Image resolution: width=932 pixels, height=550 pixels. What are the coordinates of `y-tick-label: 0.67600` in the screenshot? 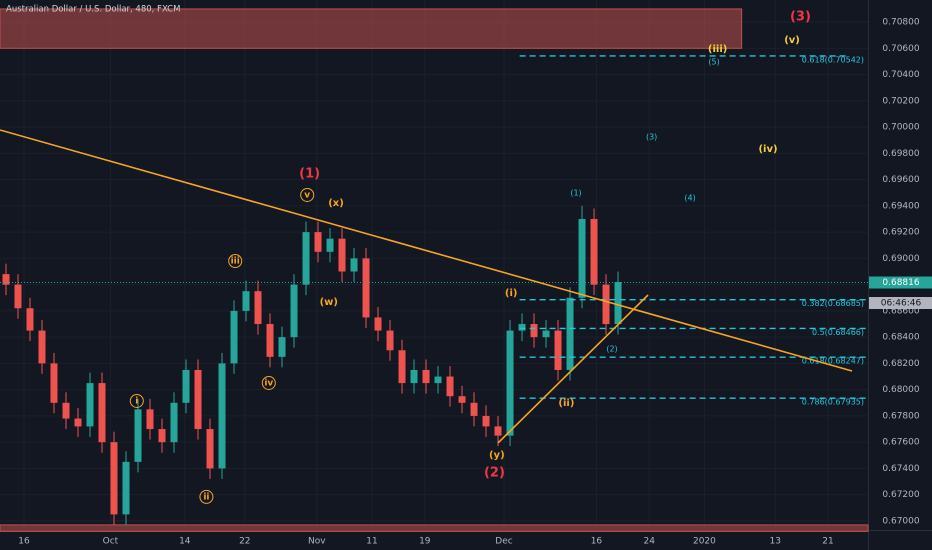 It's located at (900, 443).